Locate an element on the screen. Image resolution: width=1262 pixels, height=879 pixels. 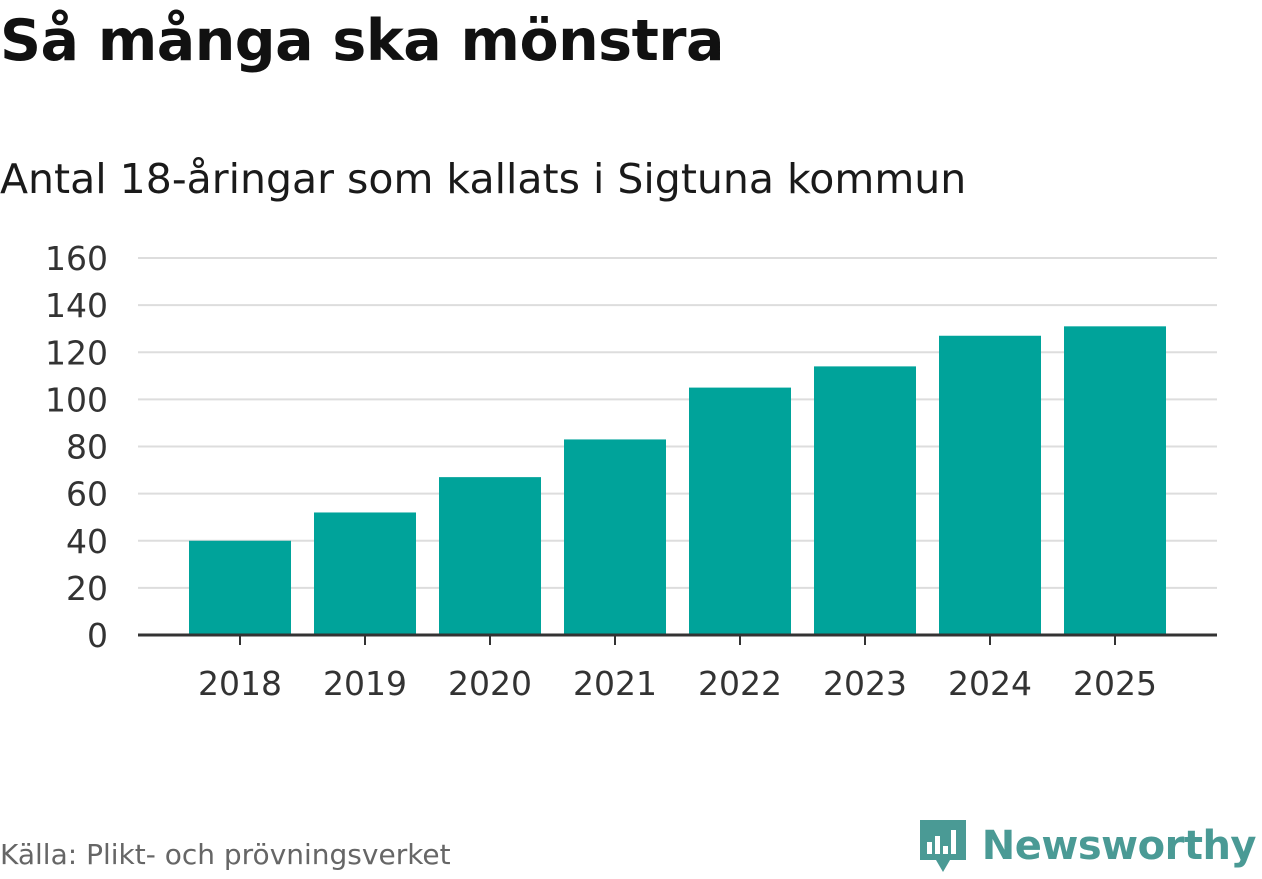
y-tick-label: 140 is located at coordinates (76, 305).